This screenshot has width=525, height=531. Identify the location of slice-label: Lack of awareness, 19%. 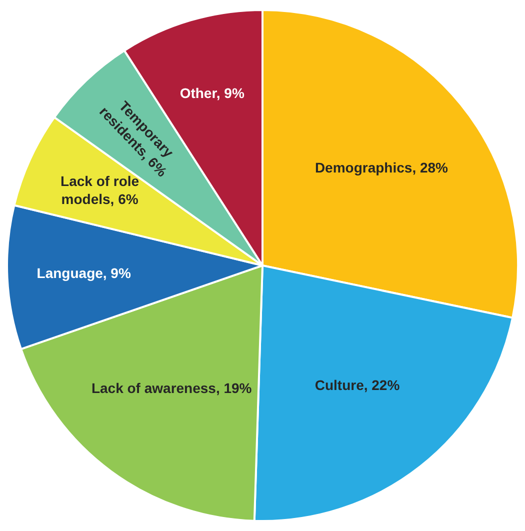
(171, 388).